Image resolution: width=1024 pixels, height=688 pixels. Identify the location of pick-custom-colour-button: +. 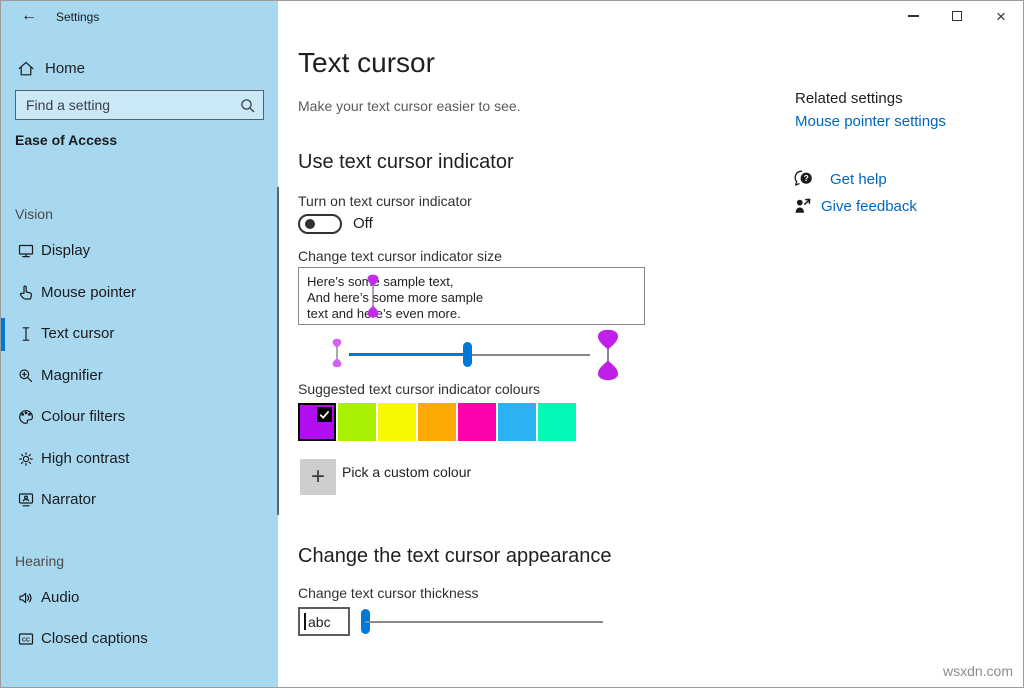
(318, 477).